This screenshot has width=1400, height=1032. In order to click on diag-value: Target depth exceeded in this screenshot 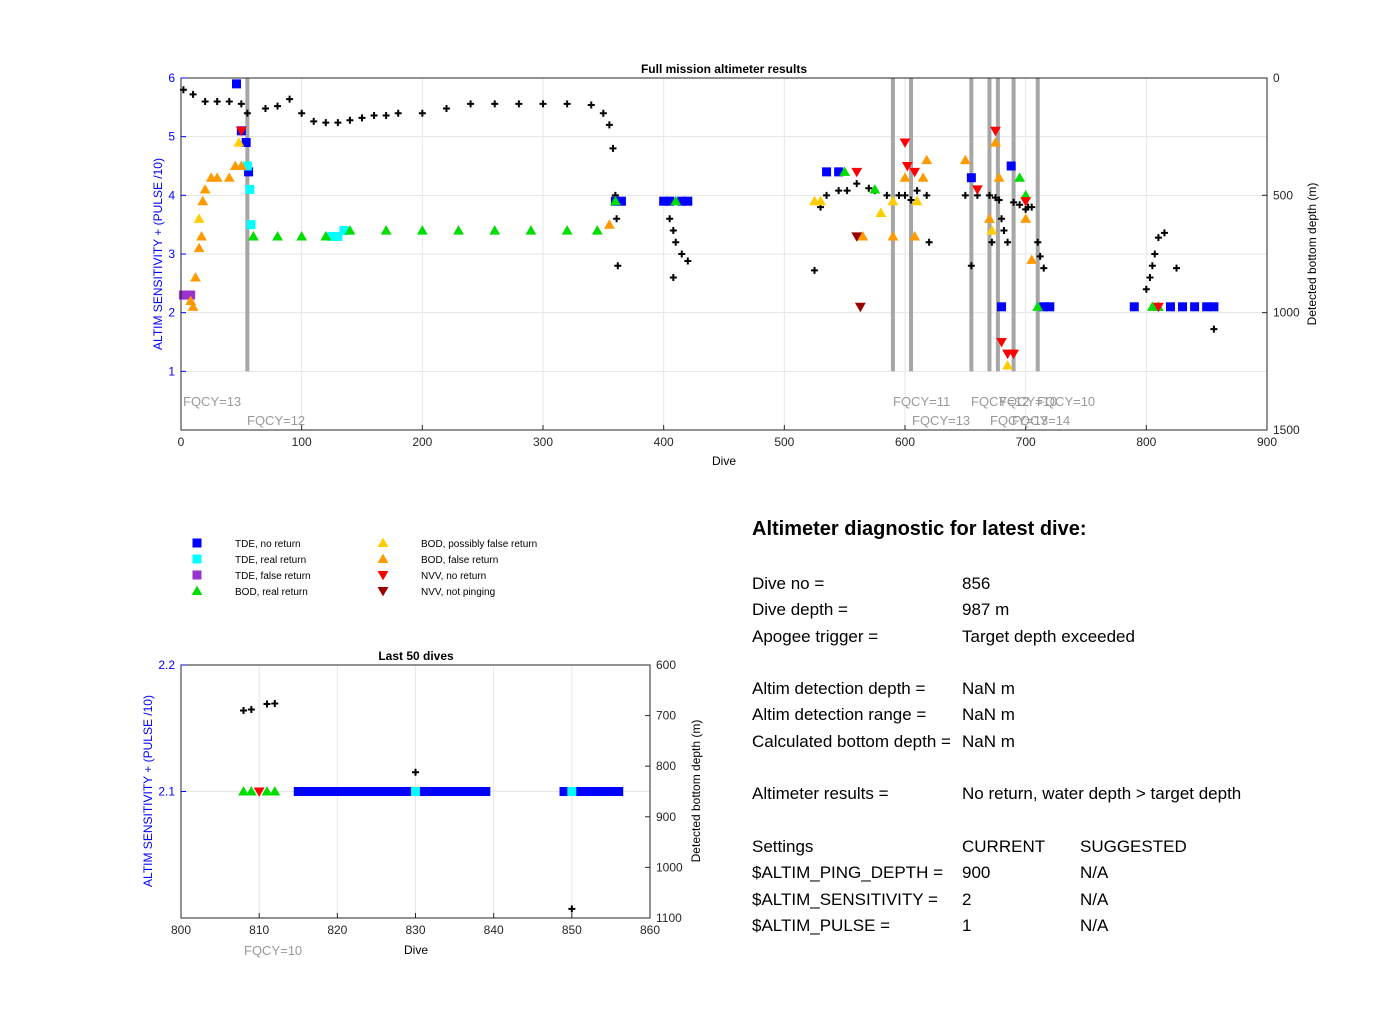, I will do `click(1048, 636)`.